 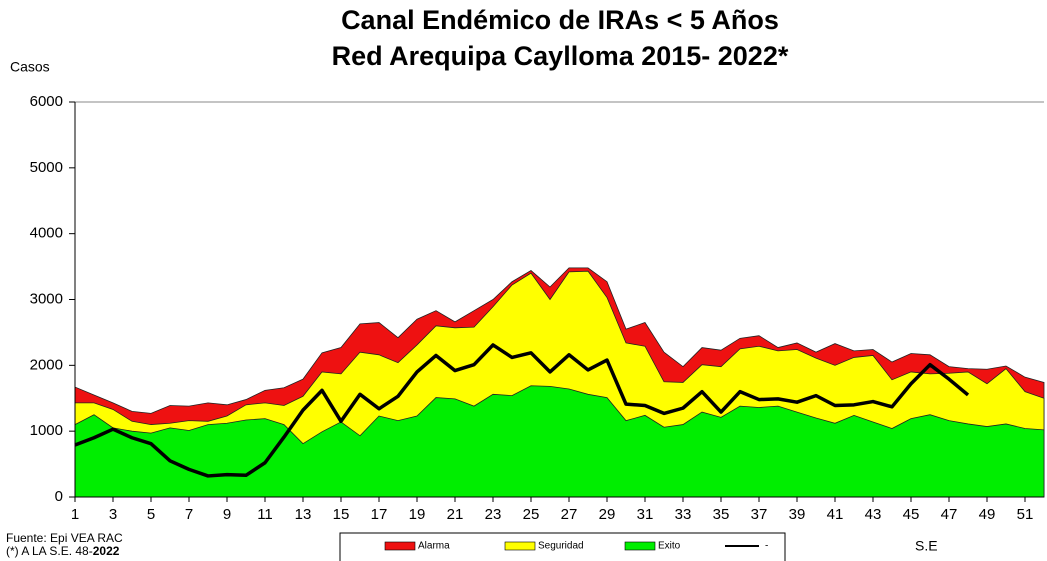 I want to click on x-tick-label: 5, so click(x=151, y=514).